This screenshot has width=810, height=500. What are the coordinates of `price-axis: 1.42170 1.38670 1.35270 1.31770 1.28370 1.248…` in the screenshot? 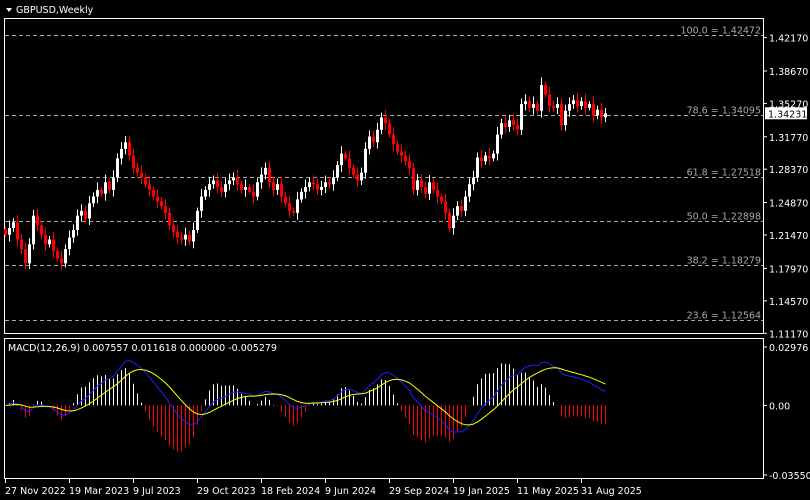 It's located at (785, 187).